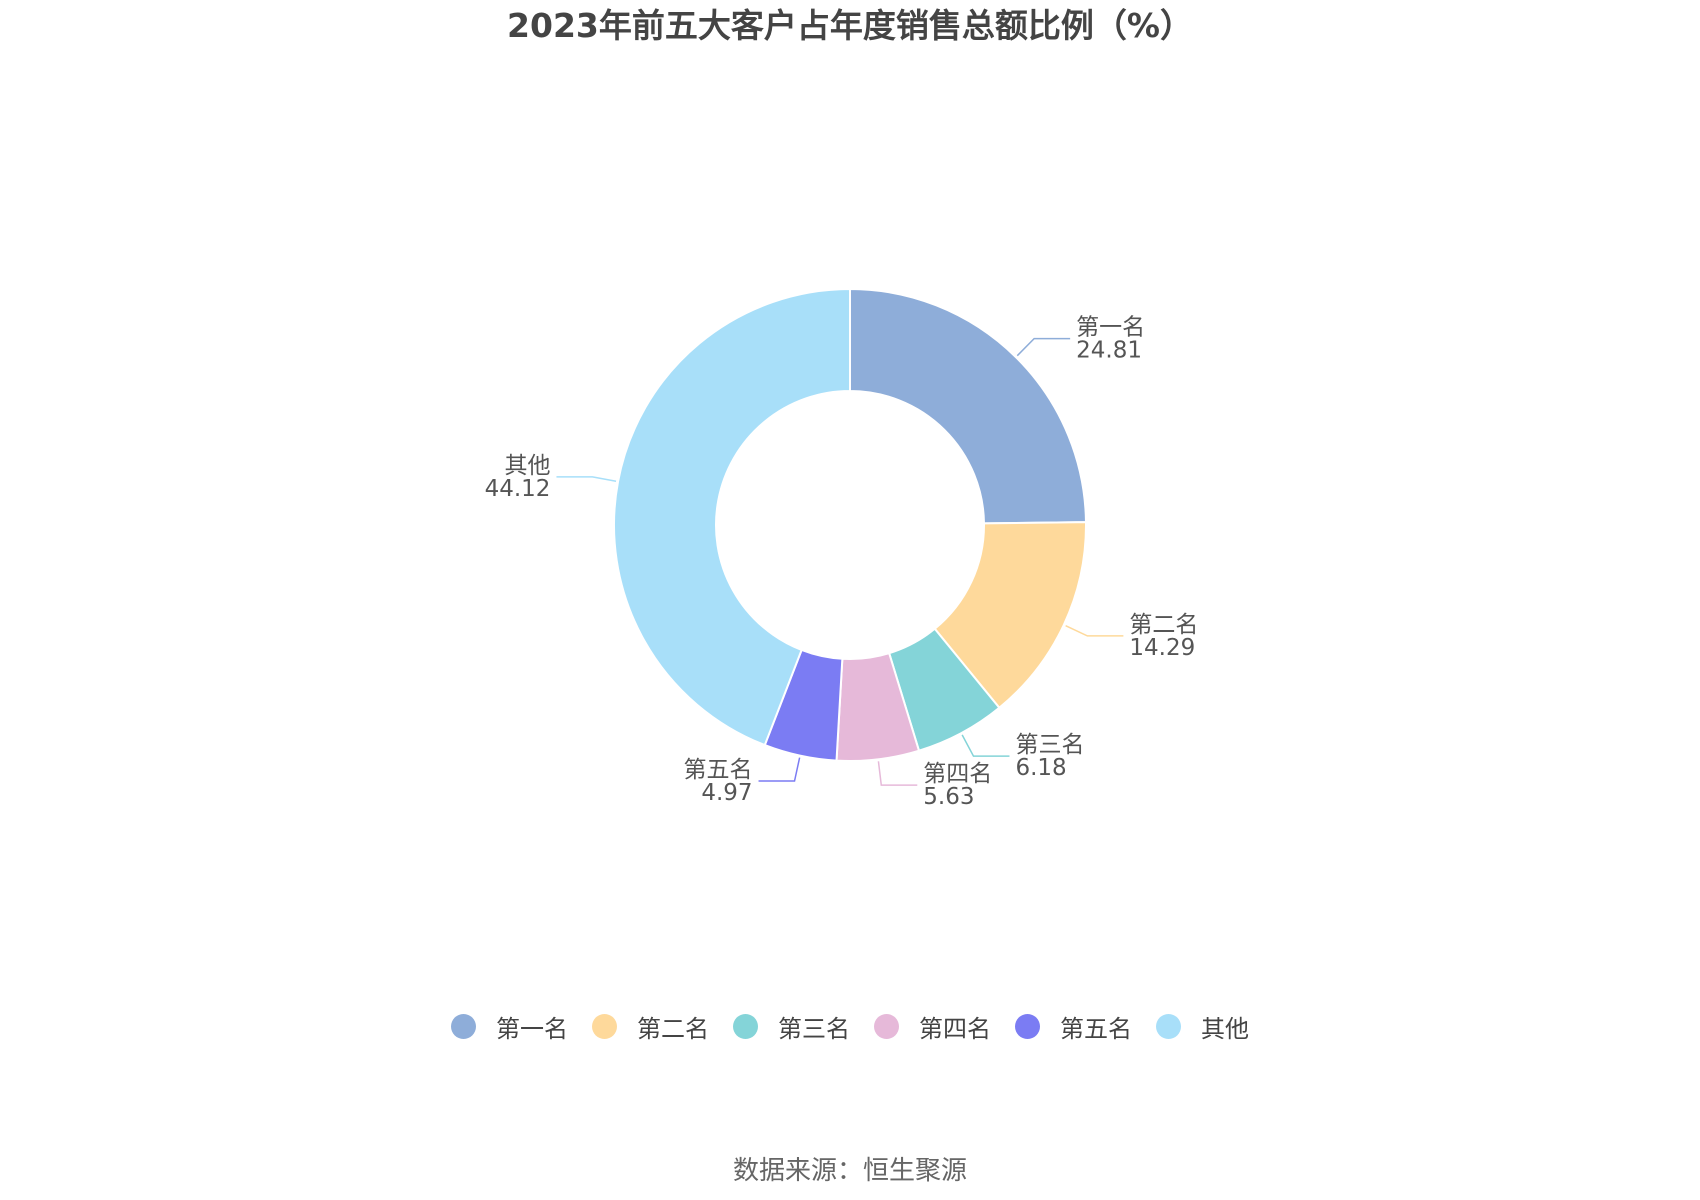  I want to click on slice-4-leader-line, so click(897, 773).